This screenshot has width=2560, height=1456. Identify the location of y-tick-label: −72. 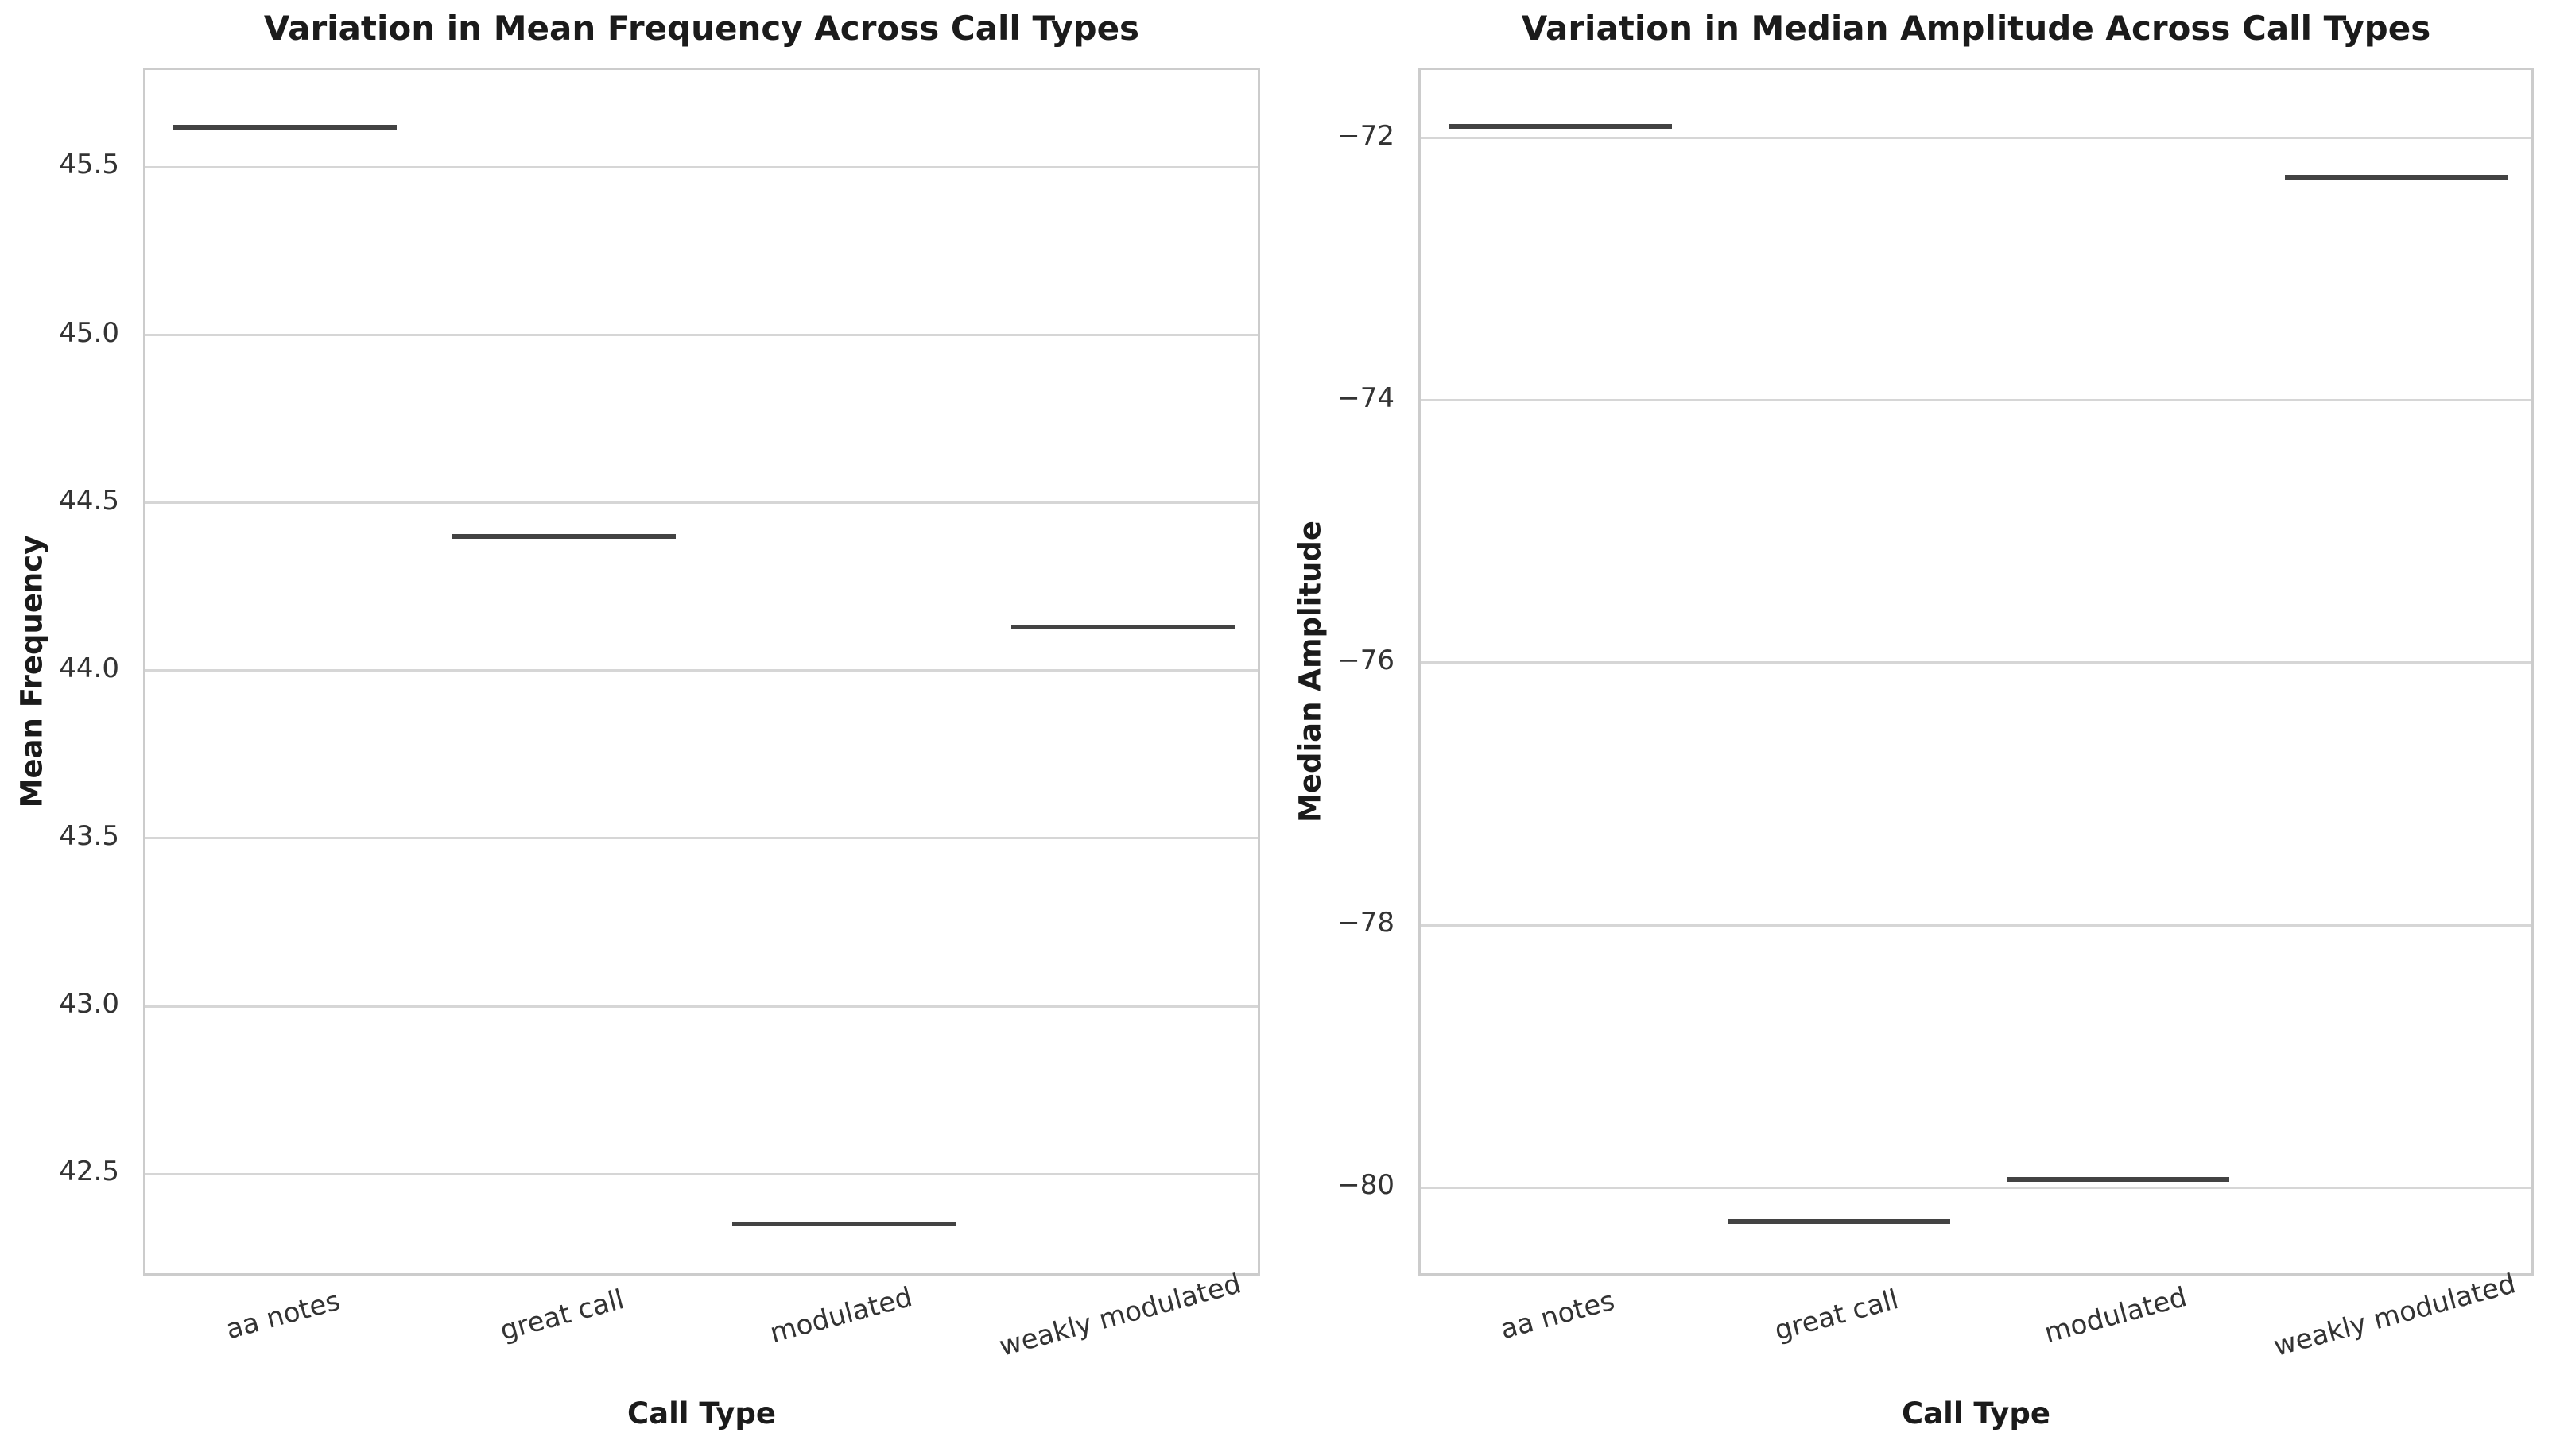
(1365, 135).